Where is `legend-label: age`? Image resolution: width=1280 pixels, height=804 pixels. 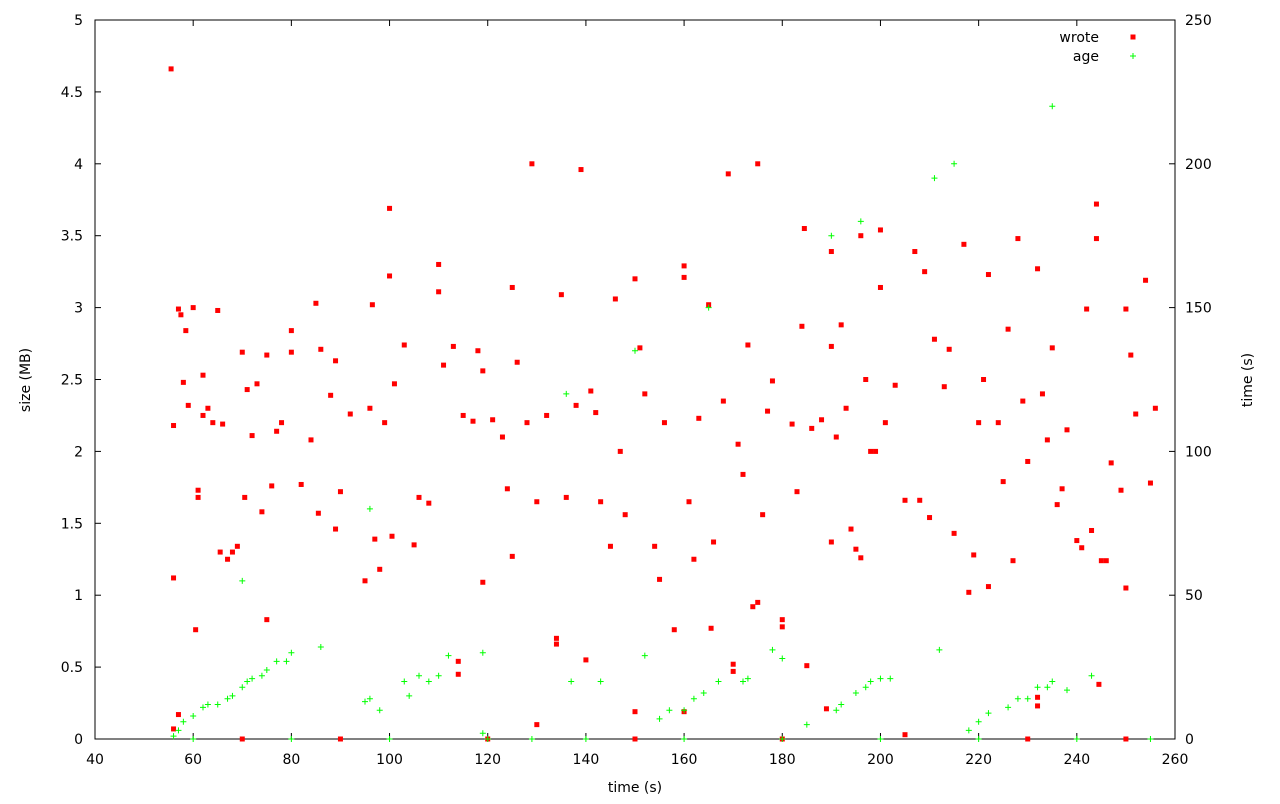
legend-label: age is located at coordinates (1086, 57).